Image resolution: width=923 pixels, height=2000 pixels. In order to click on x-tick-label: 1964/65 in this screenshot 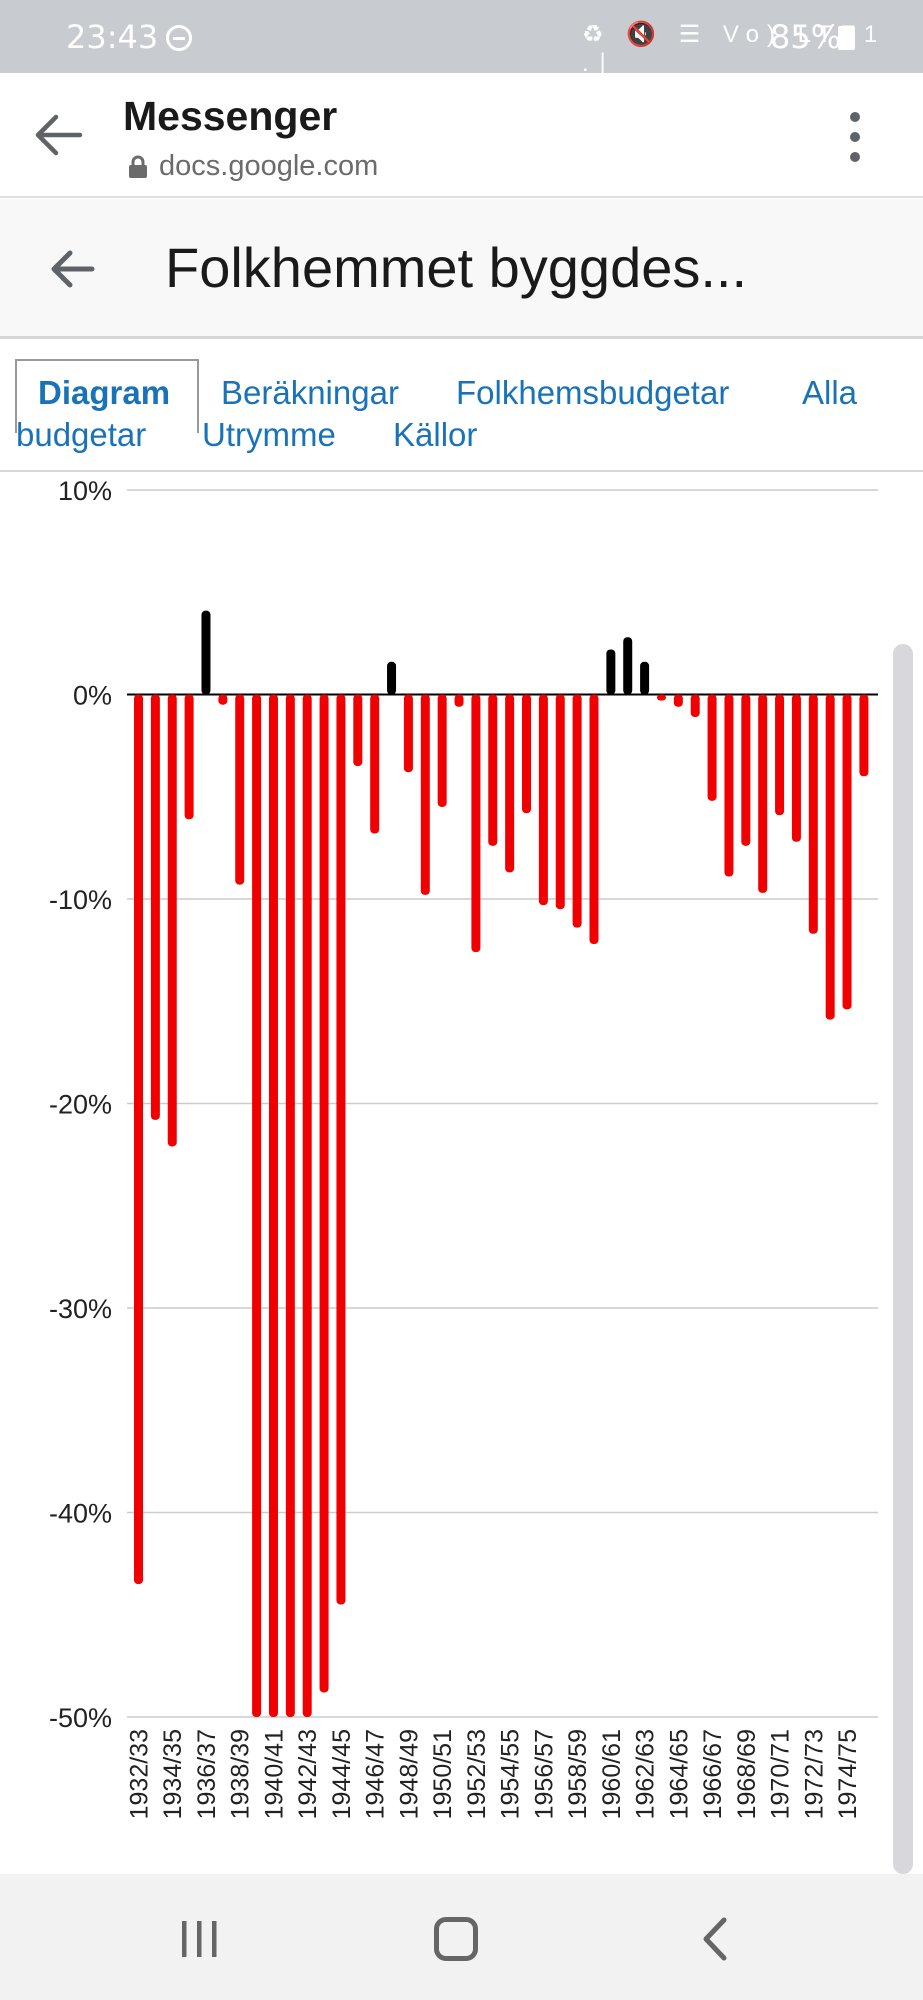, I will do `click(679, 1774)`.